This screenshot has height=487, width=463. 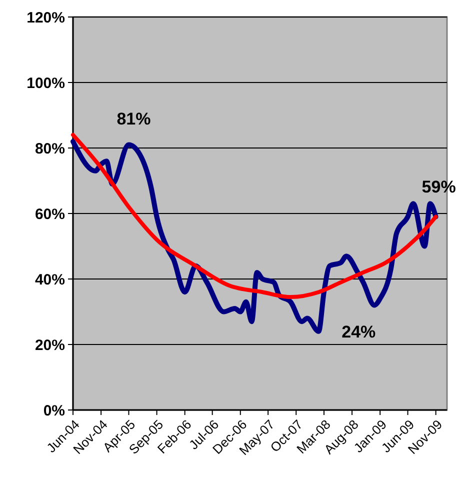 I want to click on y-tick-label: 20%, so click(x=49, y=345).